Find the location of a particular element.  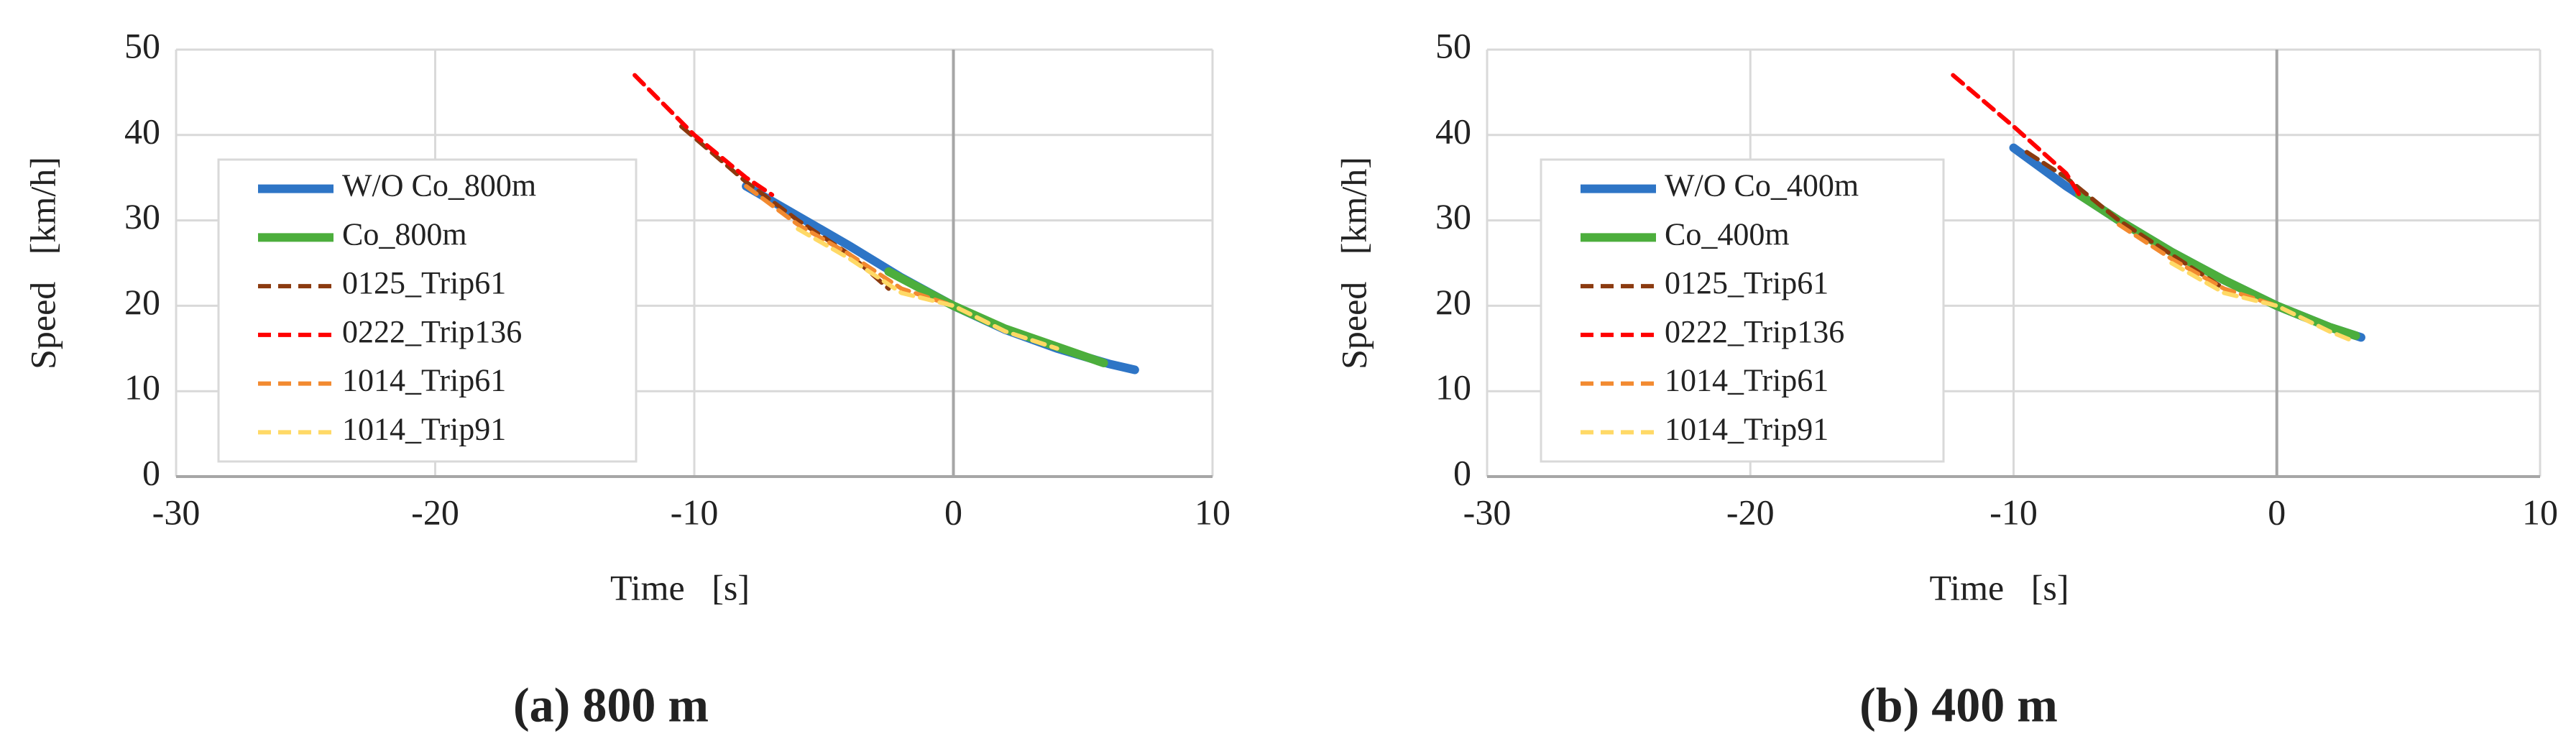

legend-label: Co_400m is located at coordinates (1727, 234).